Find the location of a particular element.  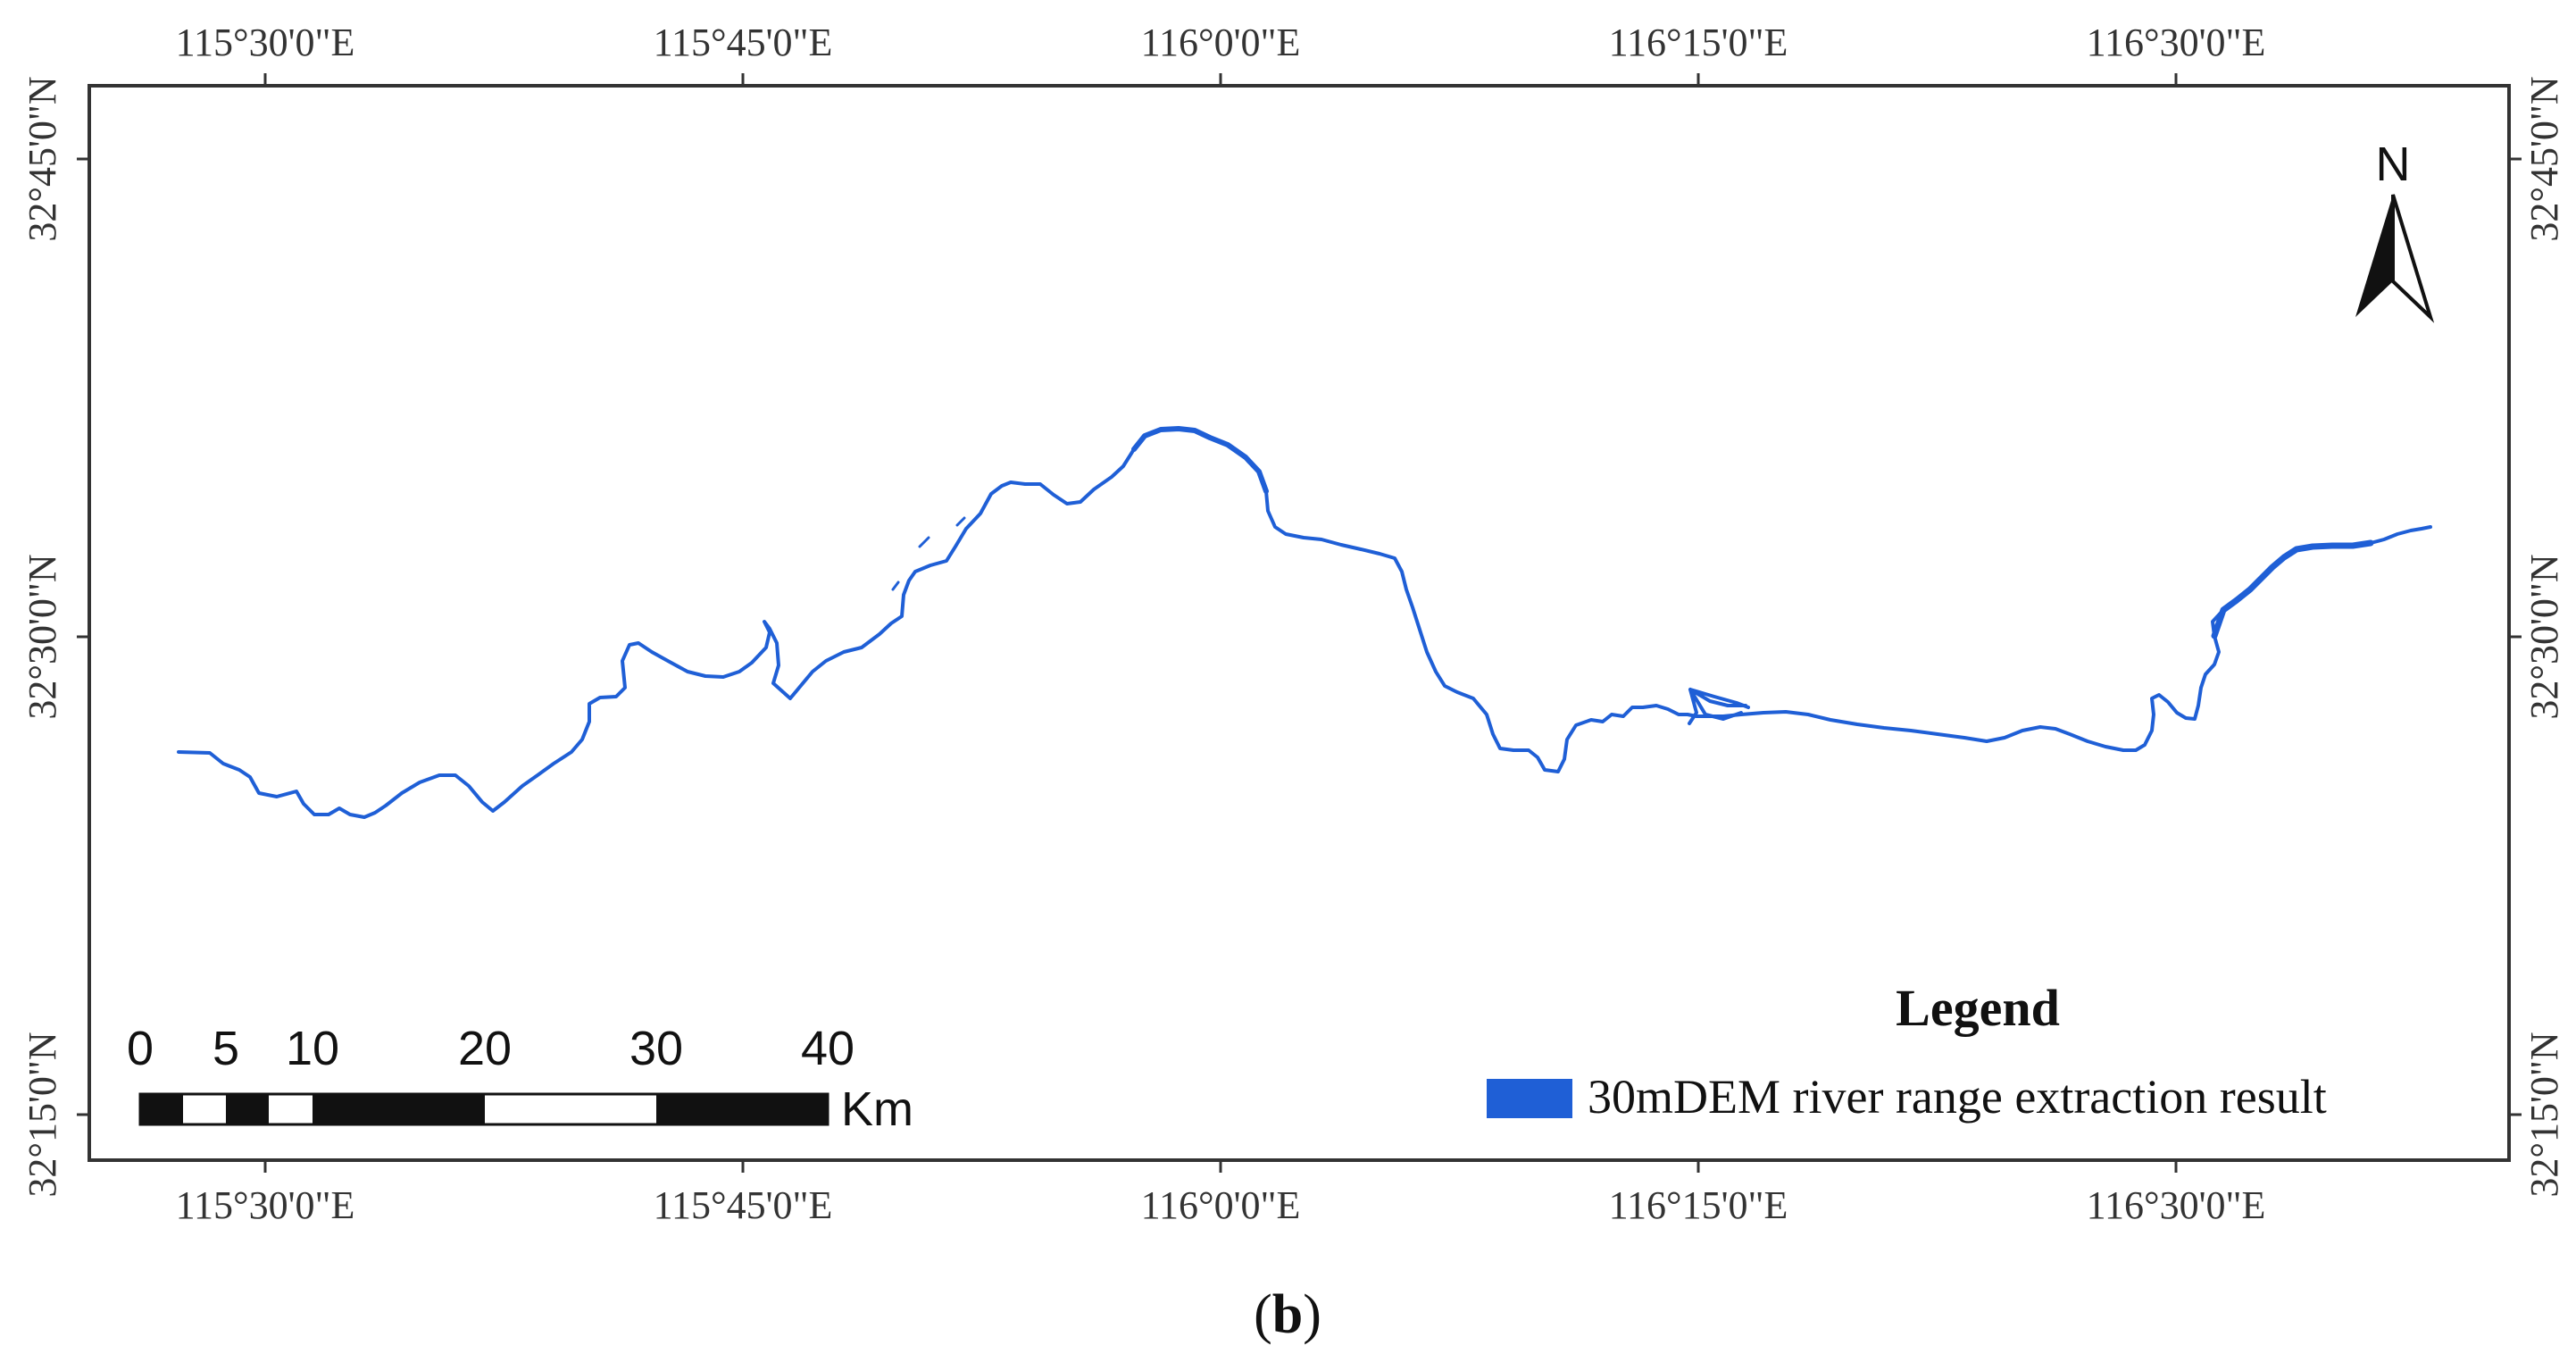

legend-title: Legend is located at coordinates (1978, 1008).